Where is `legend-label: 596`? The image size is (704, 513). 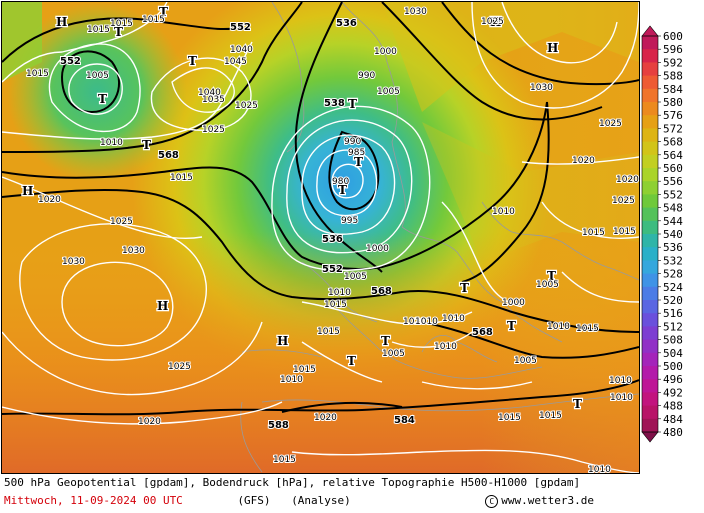 legend-label: 596 is located at coordinates (673, 49).